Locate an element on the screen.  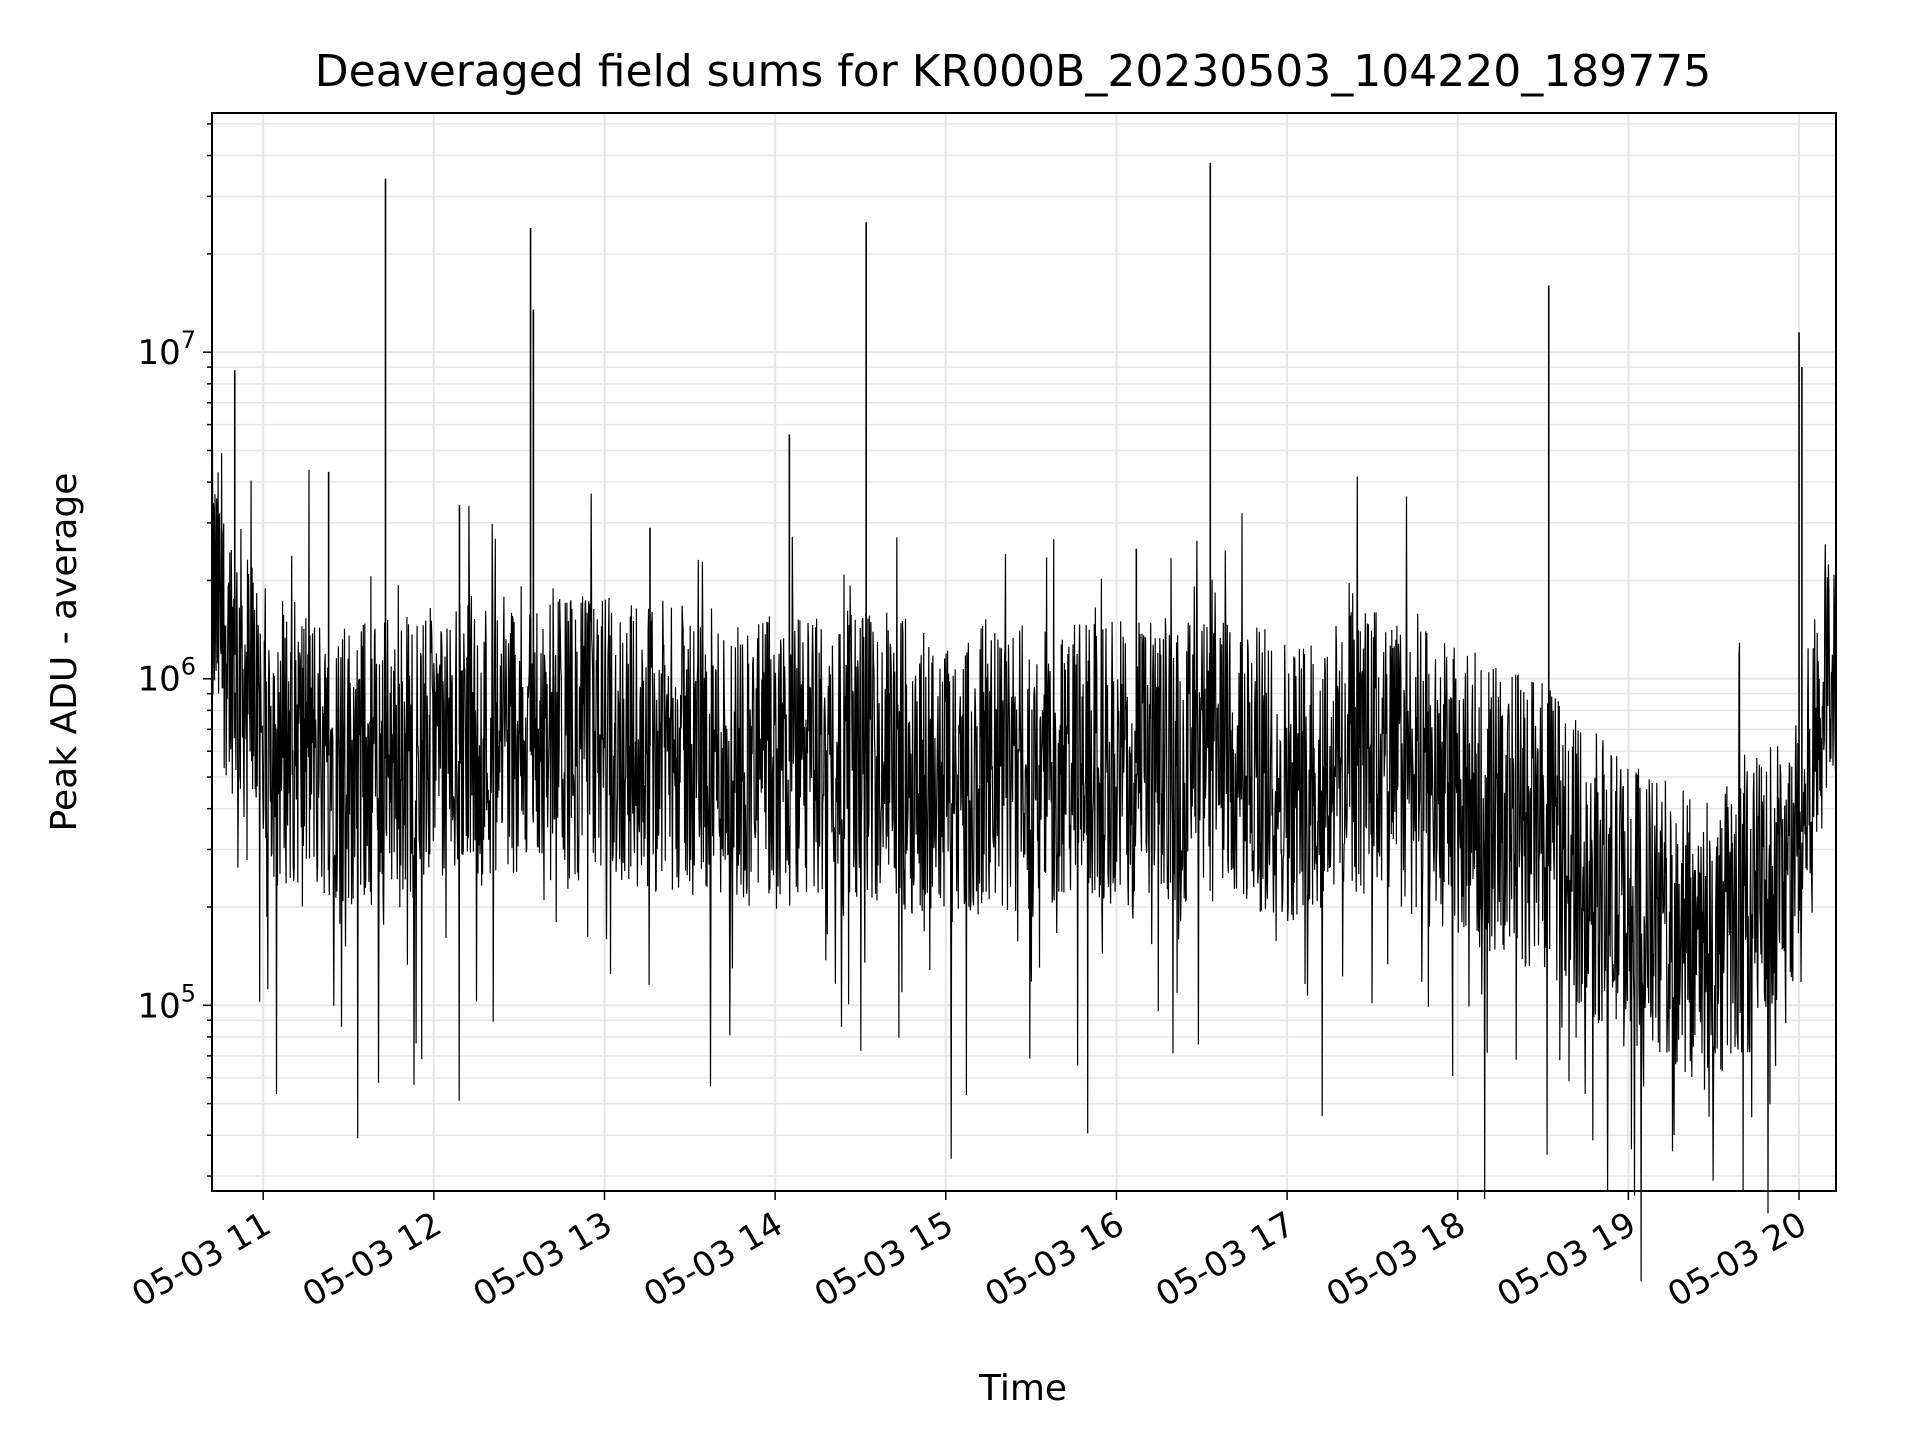
y-tick-label: 10⁷ is located at coordinates (166, 349).